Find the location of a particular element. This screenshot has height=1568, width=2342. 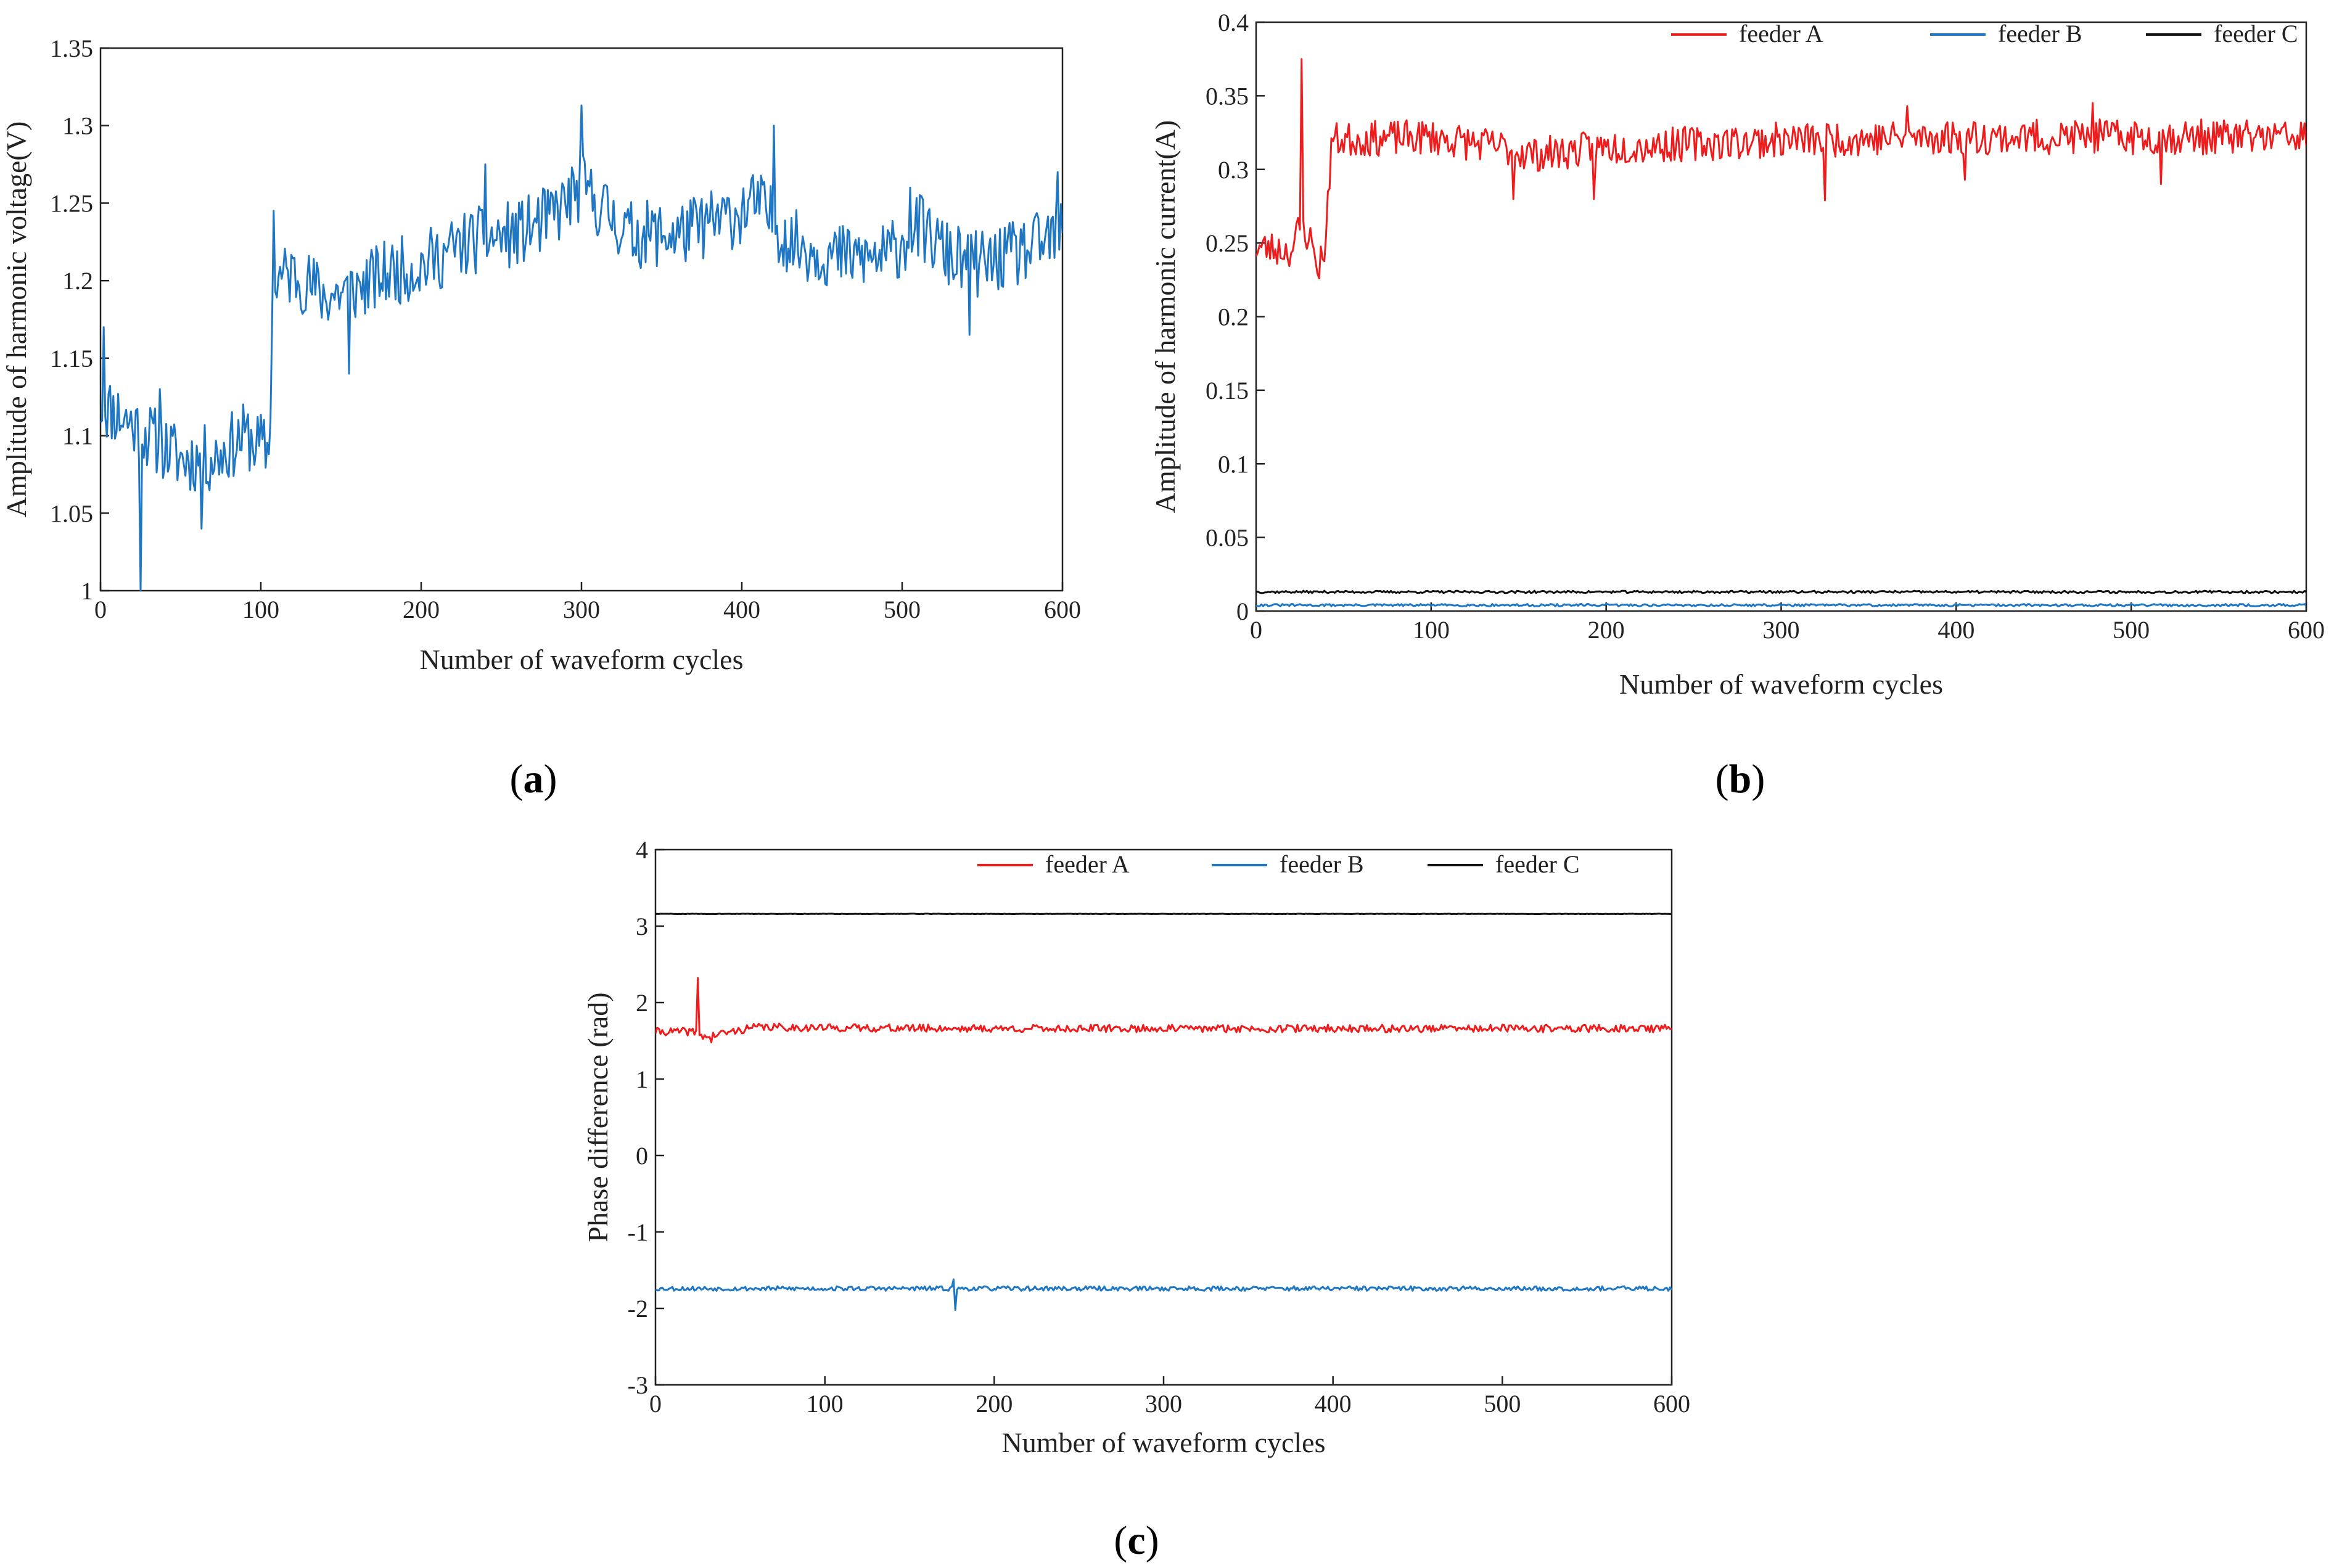

y-tick-label: 1.25 is located at coordinates (71, 203).